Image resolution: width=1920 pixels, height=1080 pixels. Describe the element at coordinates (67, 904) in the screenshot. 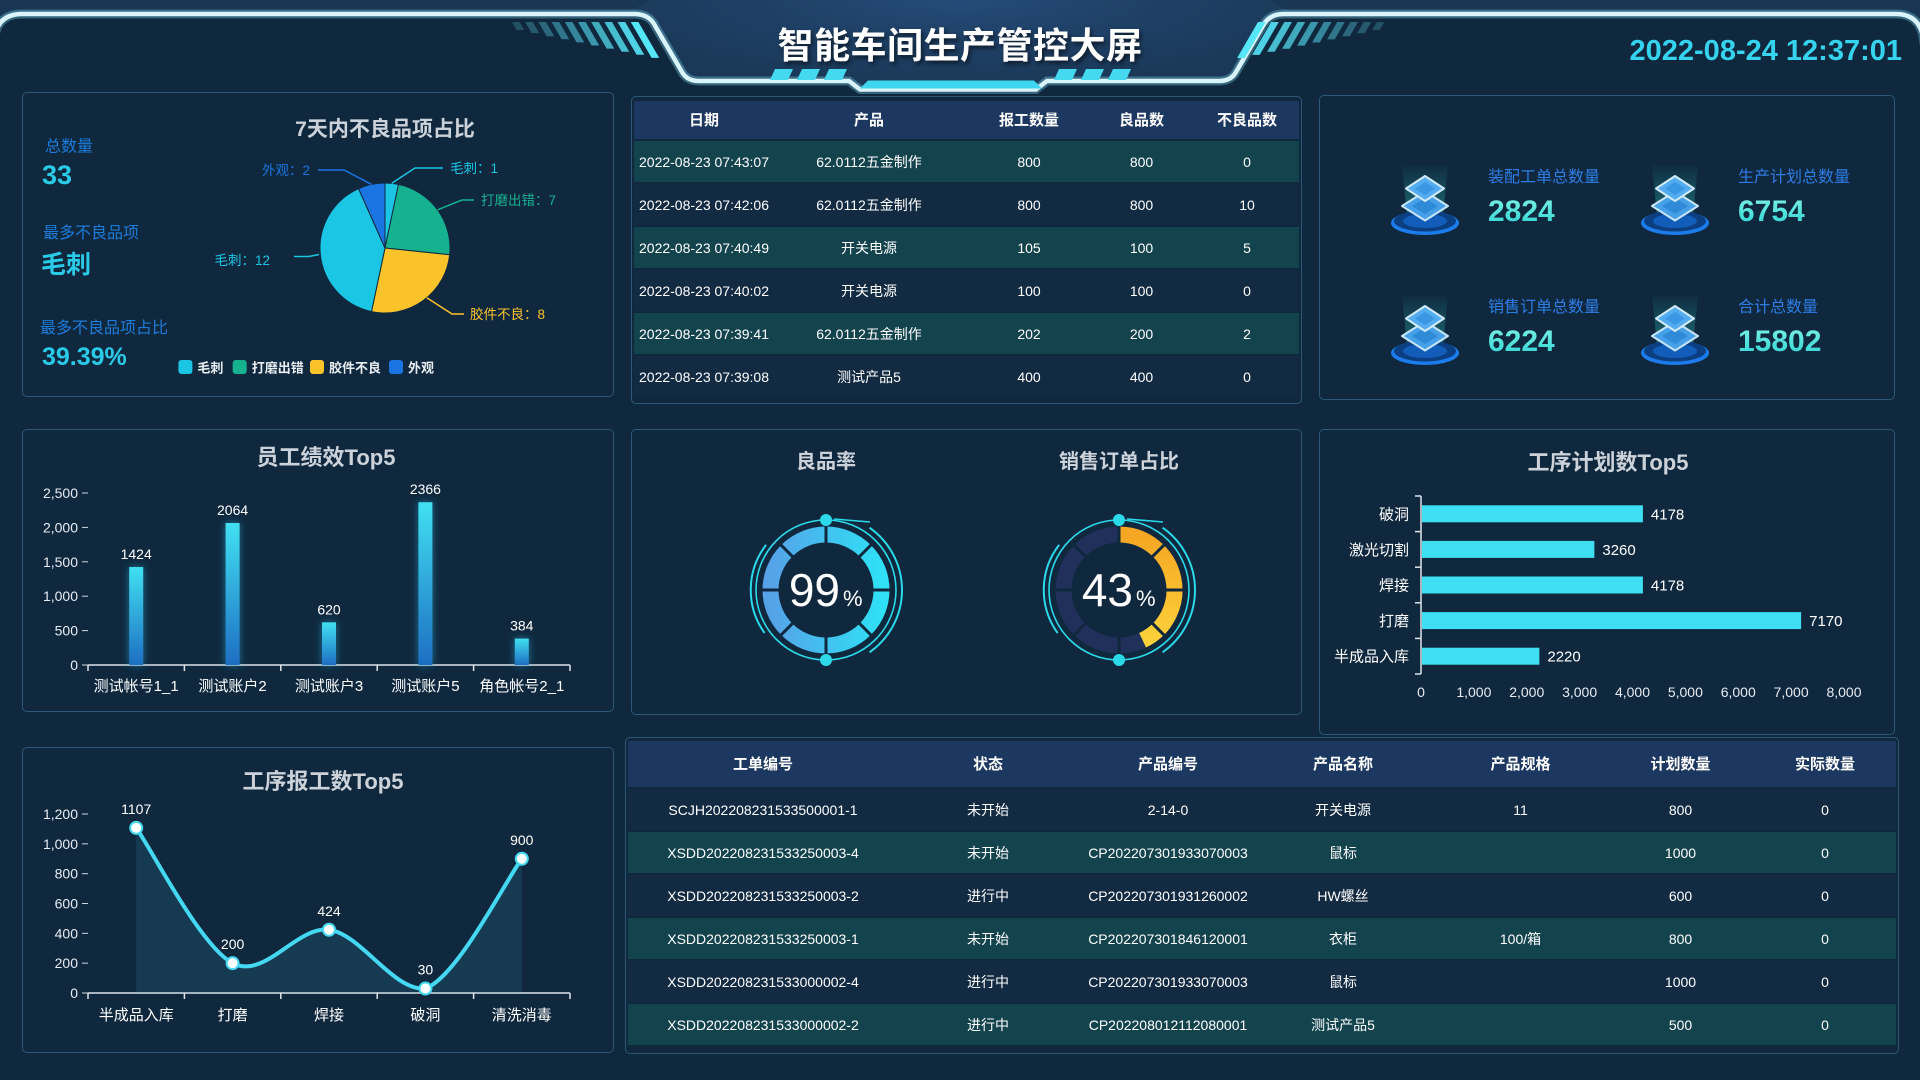

I see `svg-text: 600` at that location.